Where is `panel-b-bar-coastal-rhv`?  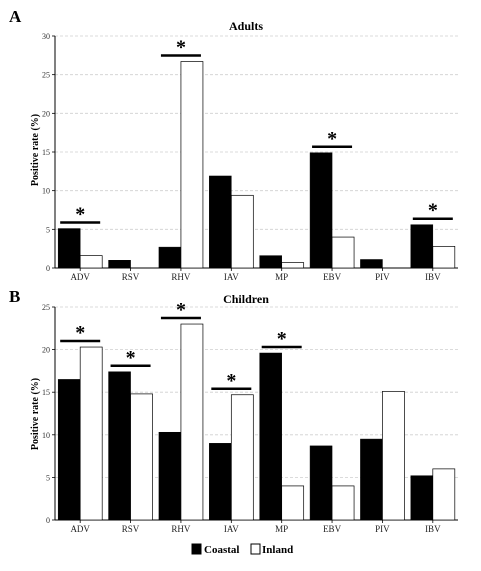 panel-b-bar-coastal-rhv is located at coordinates (170, 476).